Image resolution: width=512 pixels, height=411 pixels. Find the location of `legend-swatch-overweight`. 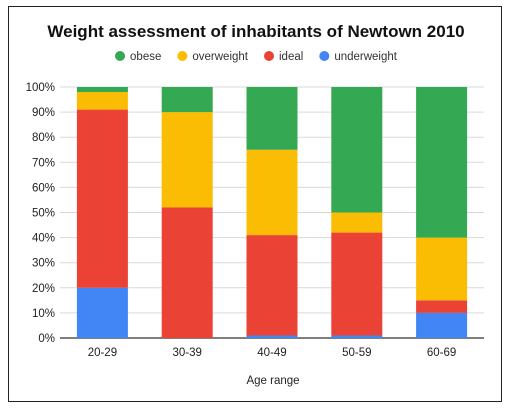

legend-swatch-overweight is located at coordinates (182, 56).